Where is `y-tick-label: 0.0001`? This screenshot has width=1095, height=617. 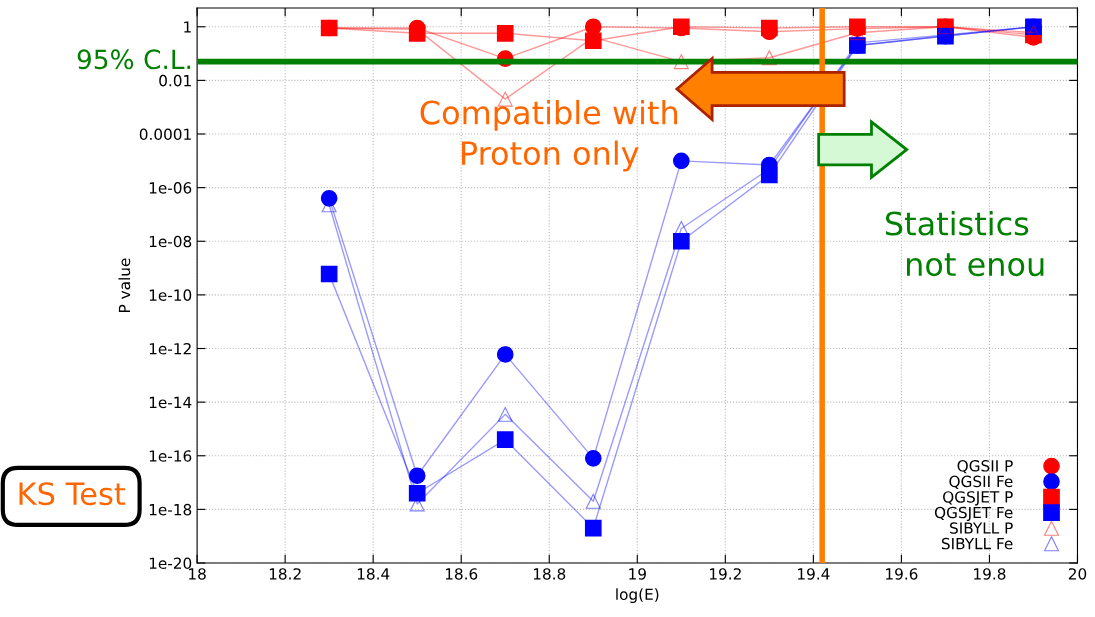 y-tick-label: 0.0001 is located at coordinates (165, 134).